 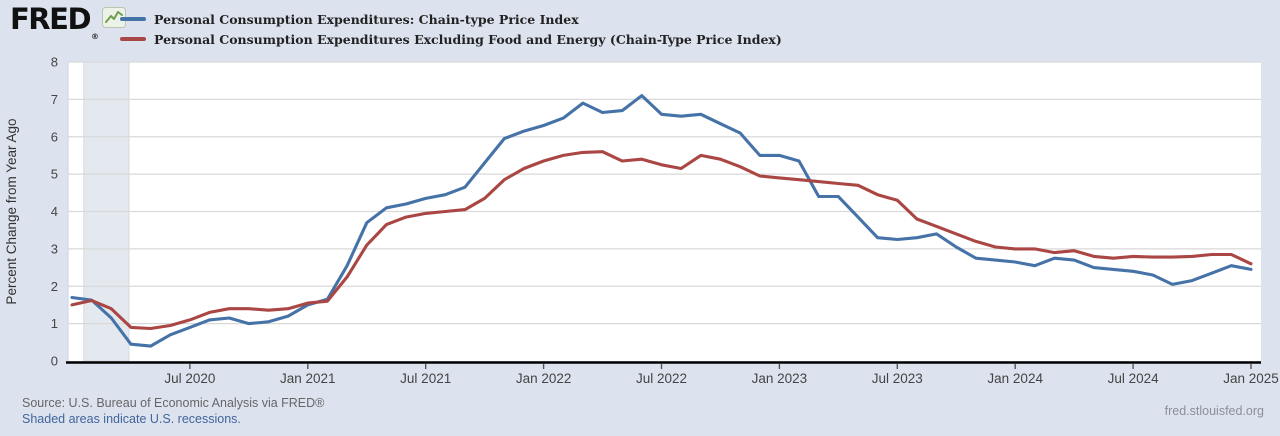 What do you see at coordinates (1251, 378) in the screenshot?
I see `x-tick-label-Jan 2025: Jan 2025` at bounding box center [1251, 378].